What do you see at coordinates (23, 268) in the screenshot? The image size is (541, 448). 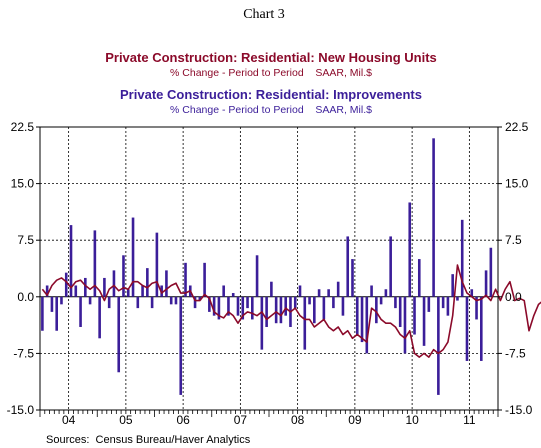 I see `y-axis-left: -15.0 -7.5 0.0 7.5 15.0 22.5` at bounding box center [23, 268].